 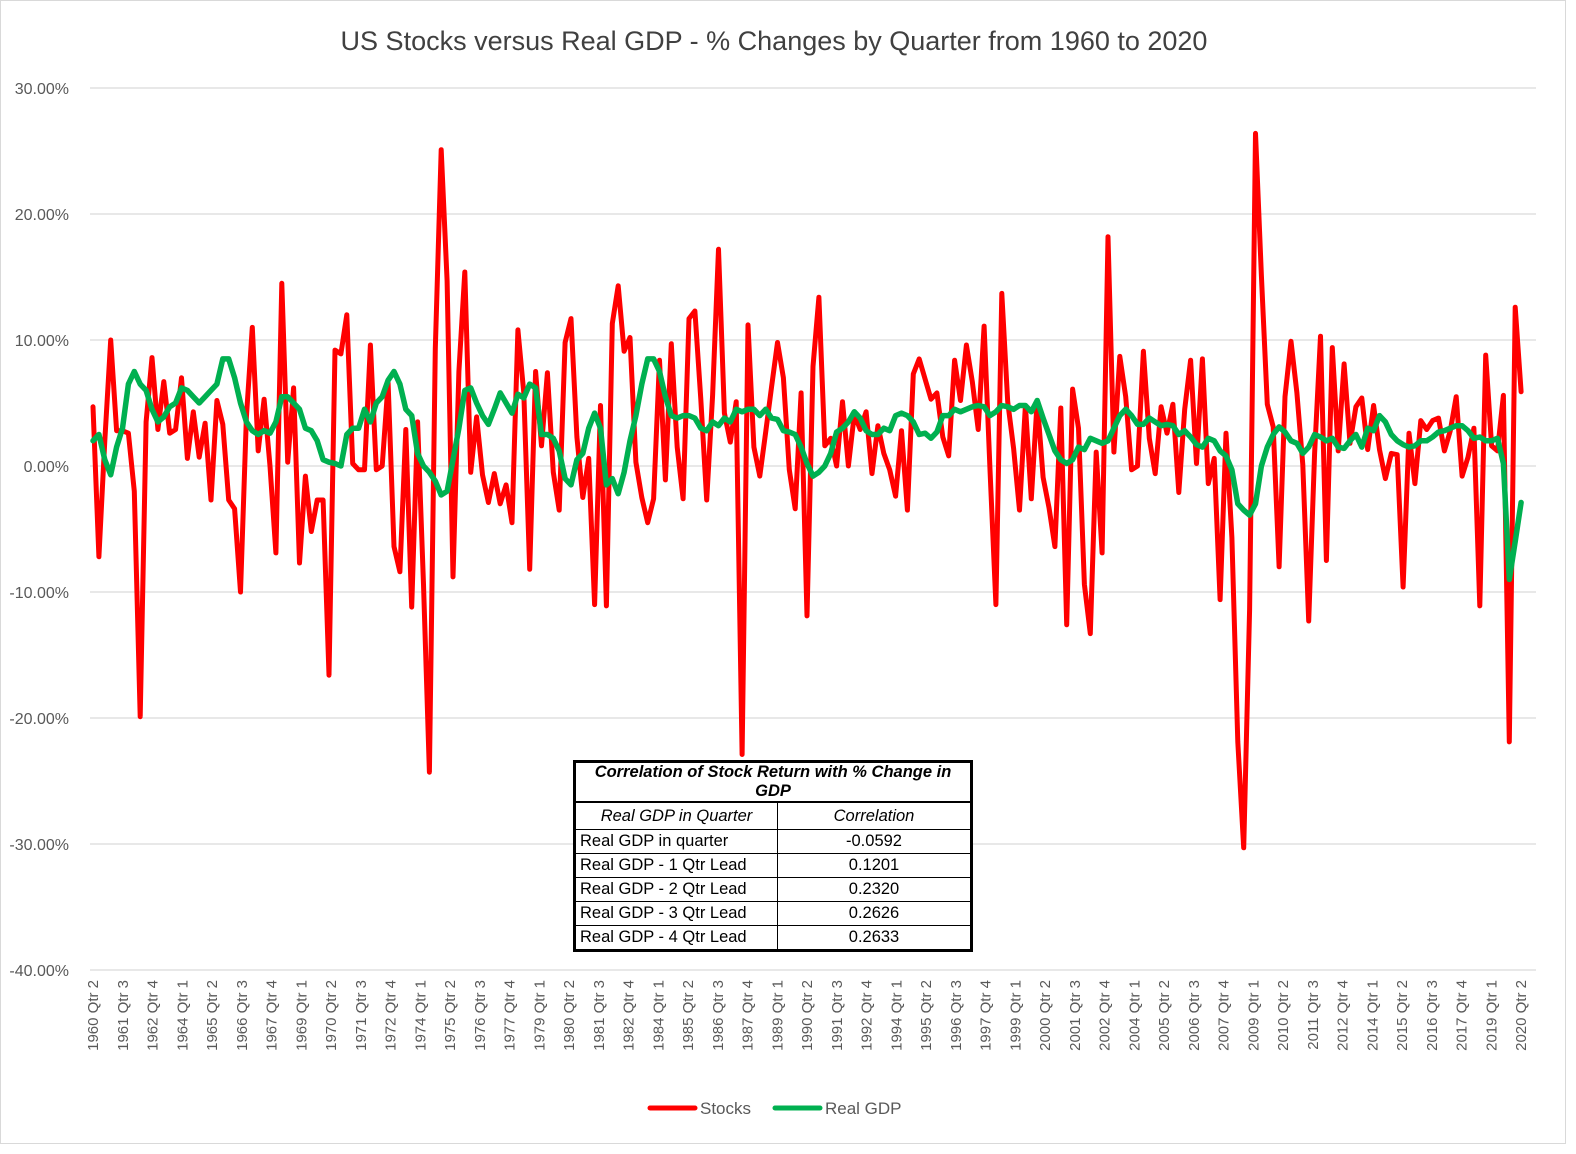 What do you see at coordinates (391, 1015) in the screenshot?
I see `x-tick-label: 1972 Qtr 4` at bounding box center [391, 1015].